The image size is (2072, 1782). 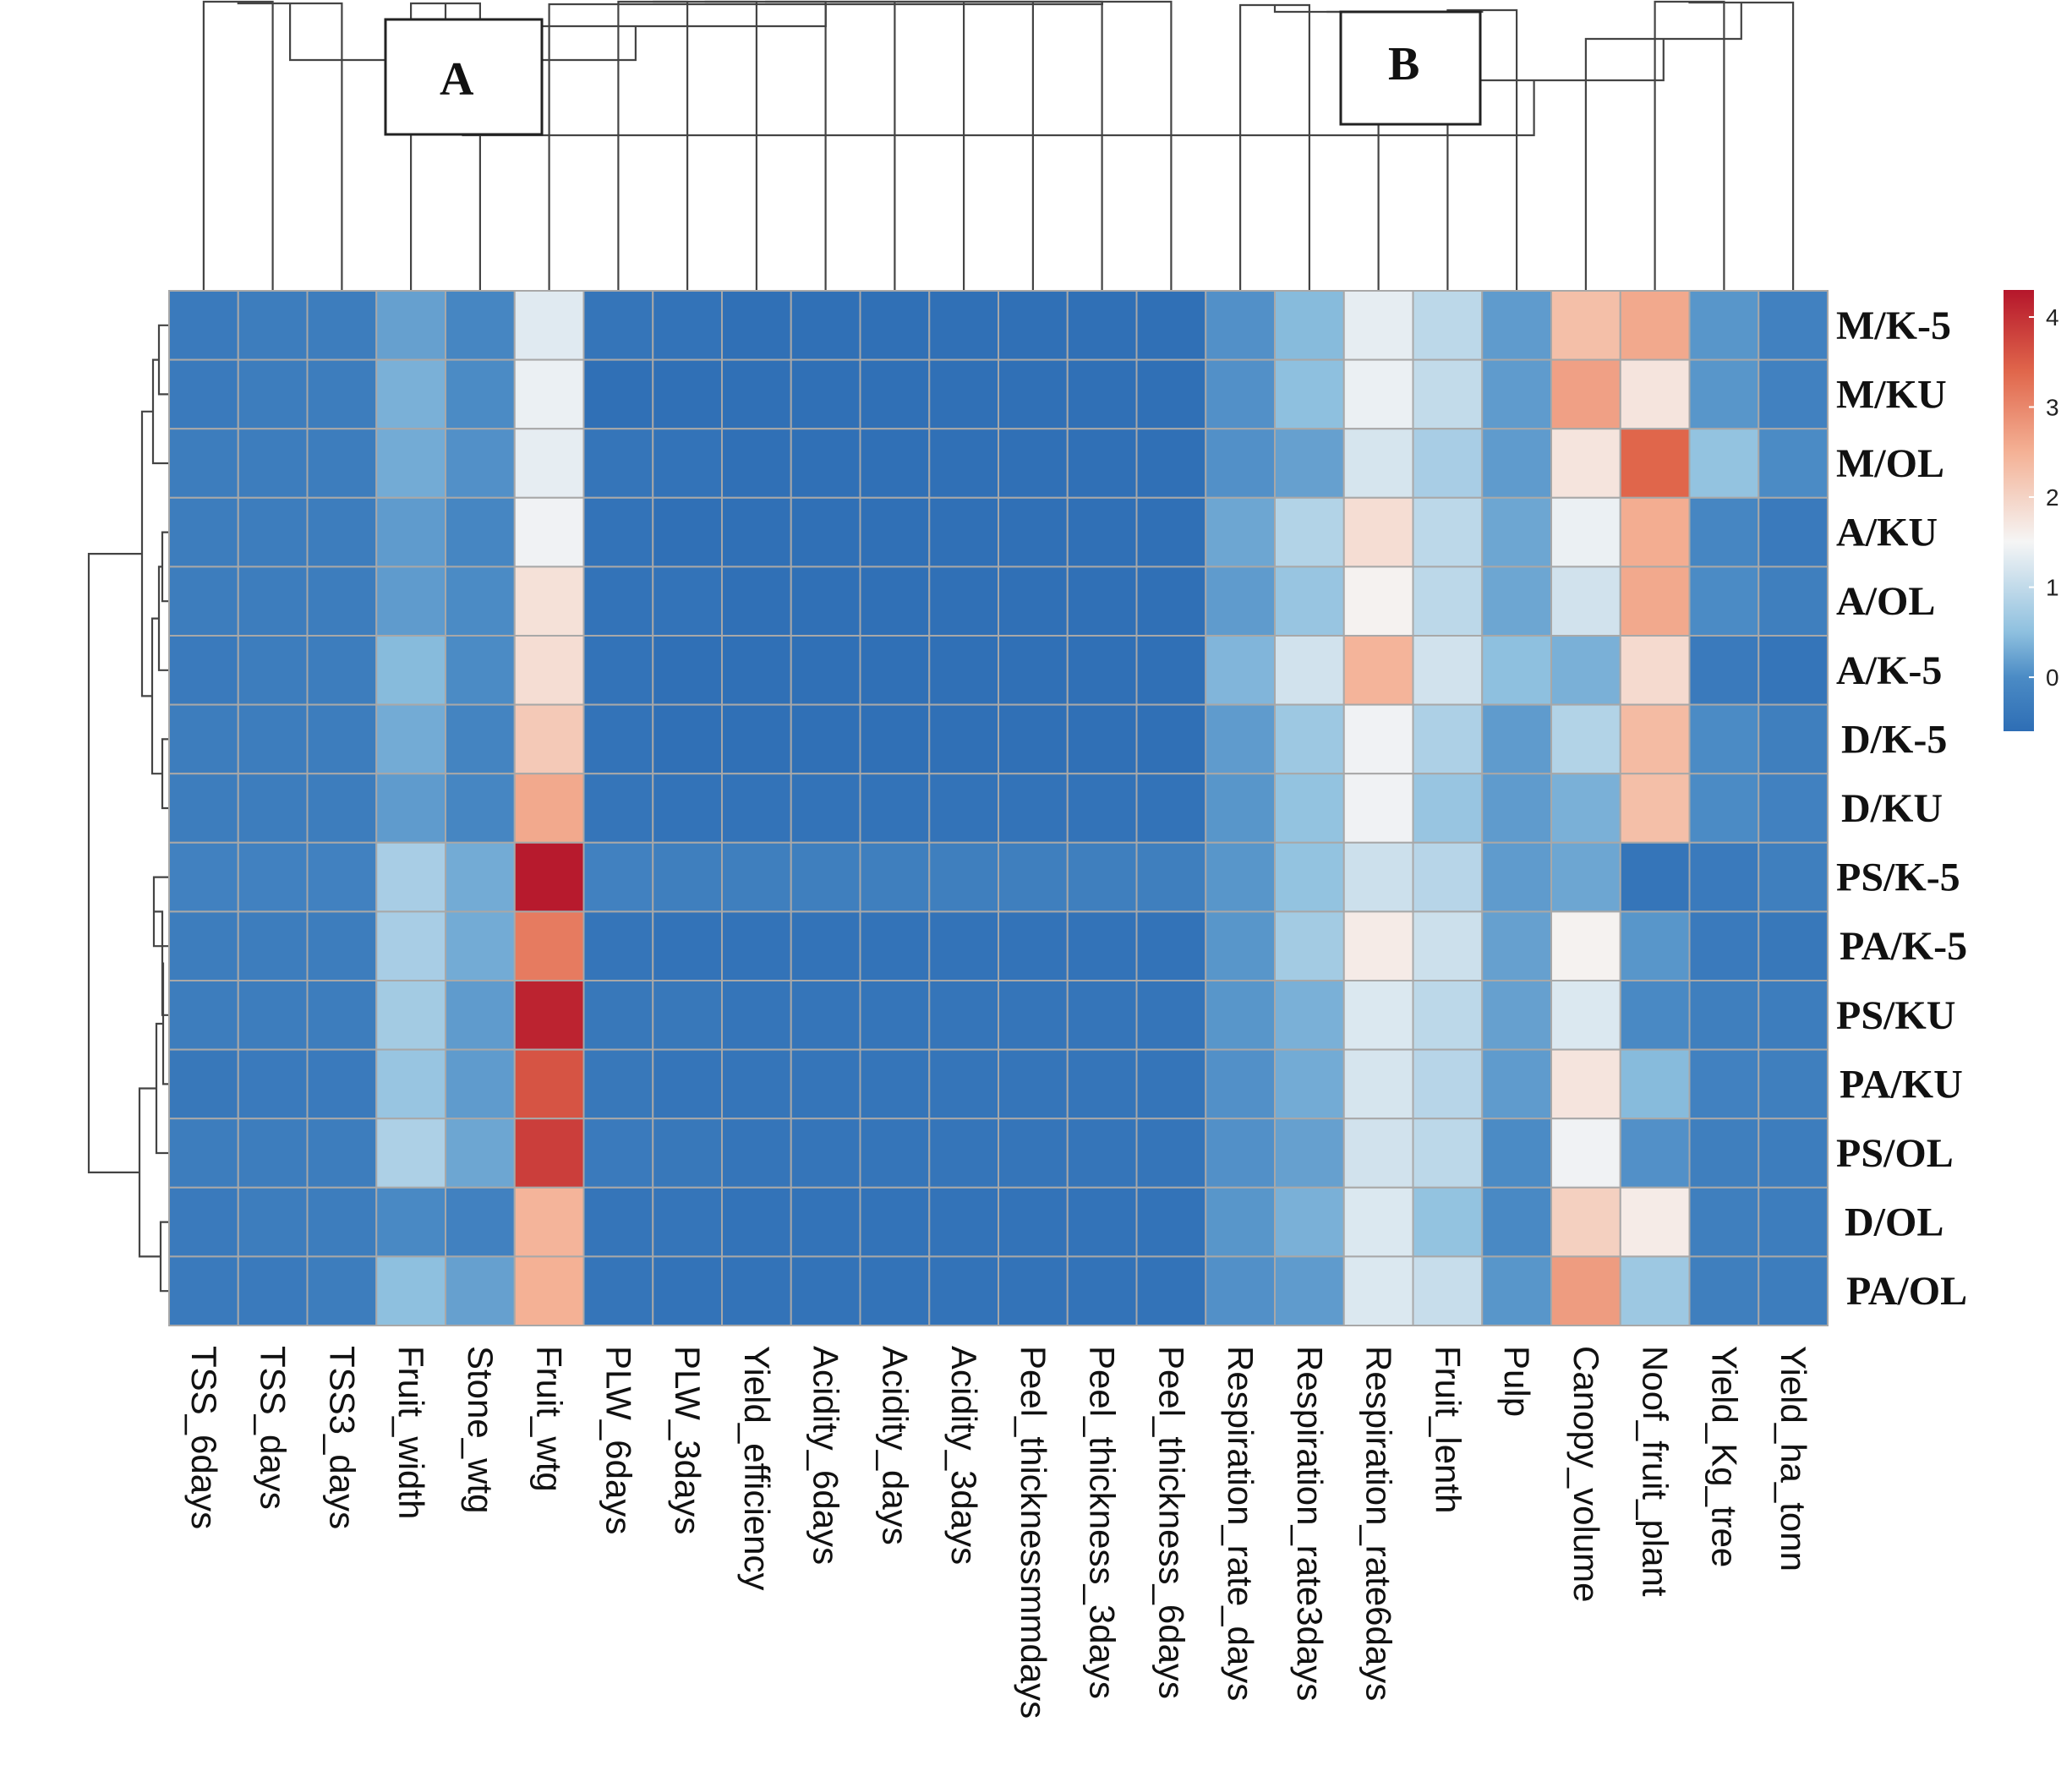 What do you see at coordinates (1898, 877) in the screenshot?
I see `row-label: PS/K-5` at bounding box center [1898, 877].